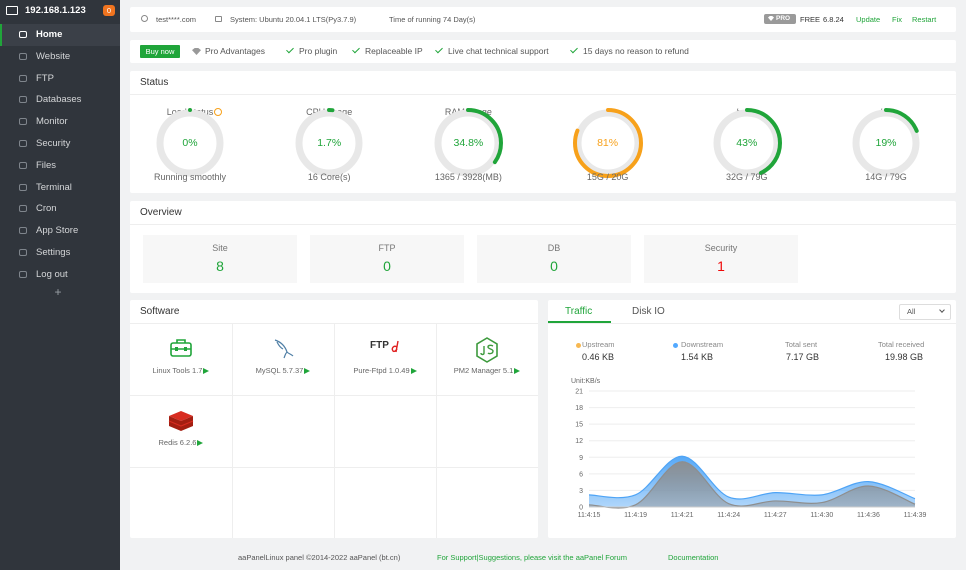 This screenshot has height=570, width=966. I want to click on x-tick-label: 11:4:30, so click(821, 515).